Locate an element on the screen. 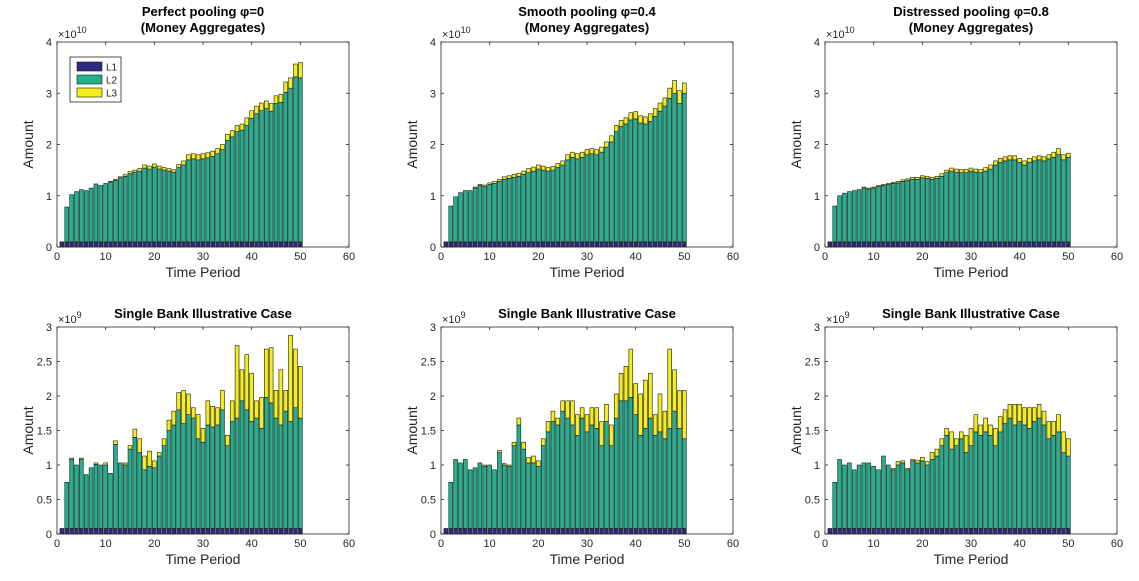 Image resolution: width=1139 pixels, height=581 pixels. bars is located at coordinates (949, 198).